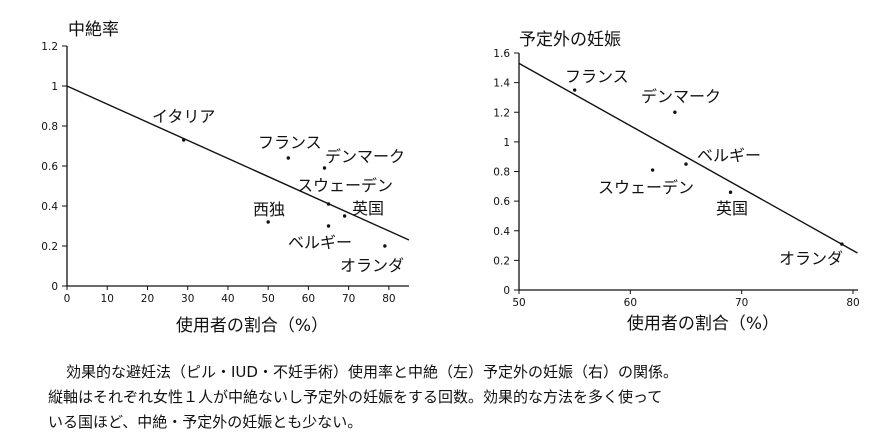 This screenshot has height=447, width=887. Describe the element at coordinates (252, 325) in the screenshot. I see `abortion-chart-x-axis-label: 使用者の割合（%）` at that location.